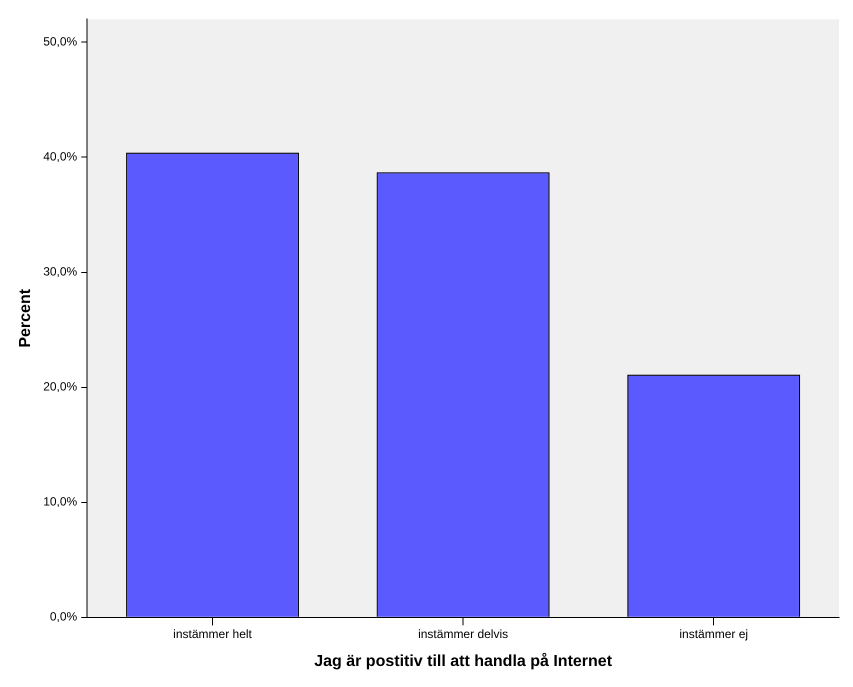  I want to click on y-tick-label: 20,0%, so click(60, 387).